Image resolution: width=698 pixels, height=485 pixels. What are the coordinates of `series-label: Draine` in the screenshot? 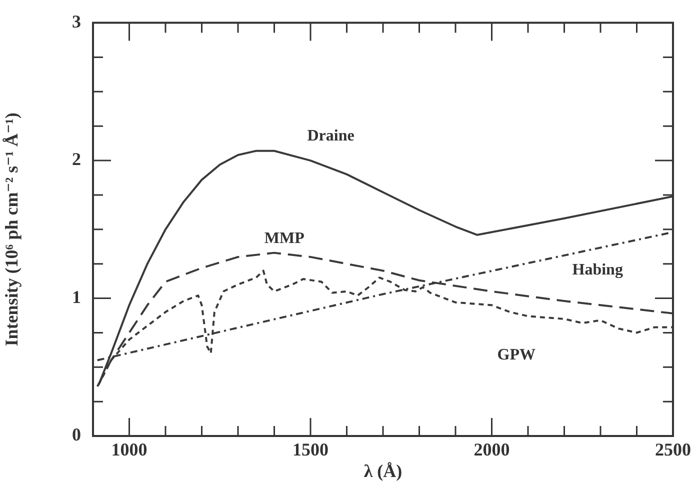 It's located at (330, 135).